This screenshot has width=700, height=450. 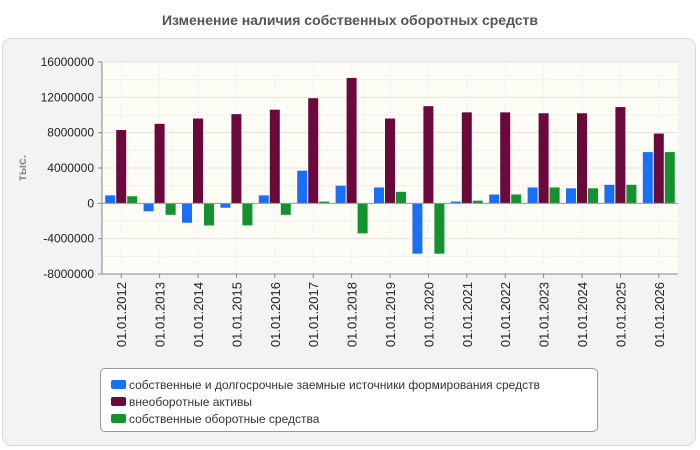 I want to click on y-tick-label: 8000000, so click(x=70, y=133).